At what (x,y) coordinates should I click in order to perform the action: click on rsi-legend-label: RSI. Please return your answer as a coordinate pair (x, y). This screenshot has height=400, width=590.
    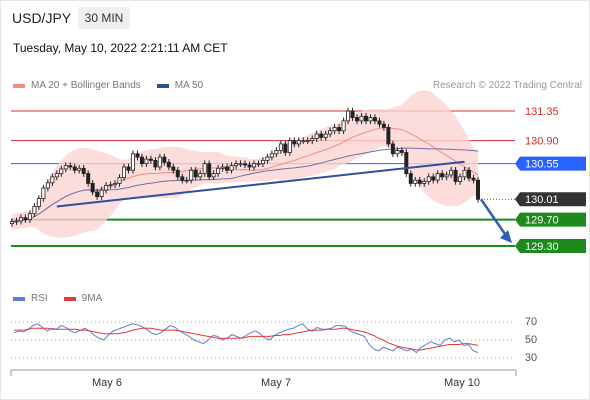
    Looking at the image, I should click on (39, 298).